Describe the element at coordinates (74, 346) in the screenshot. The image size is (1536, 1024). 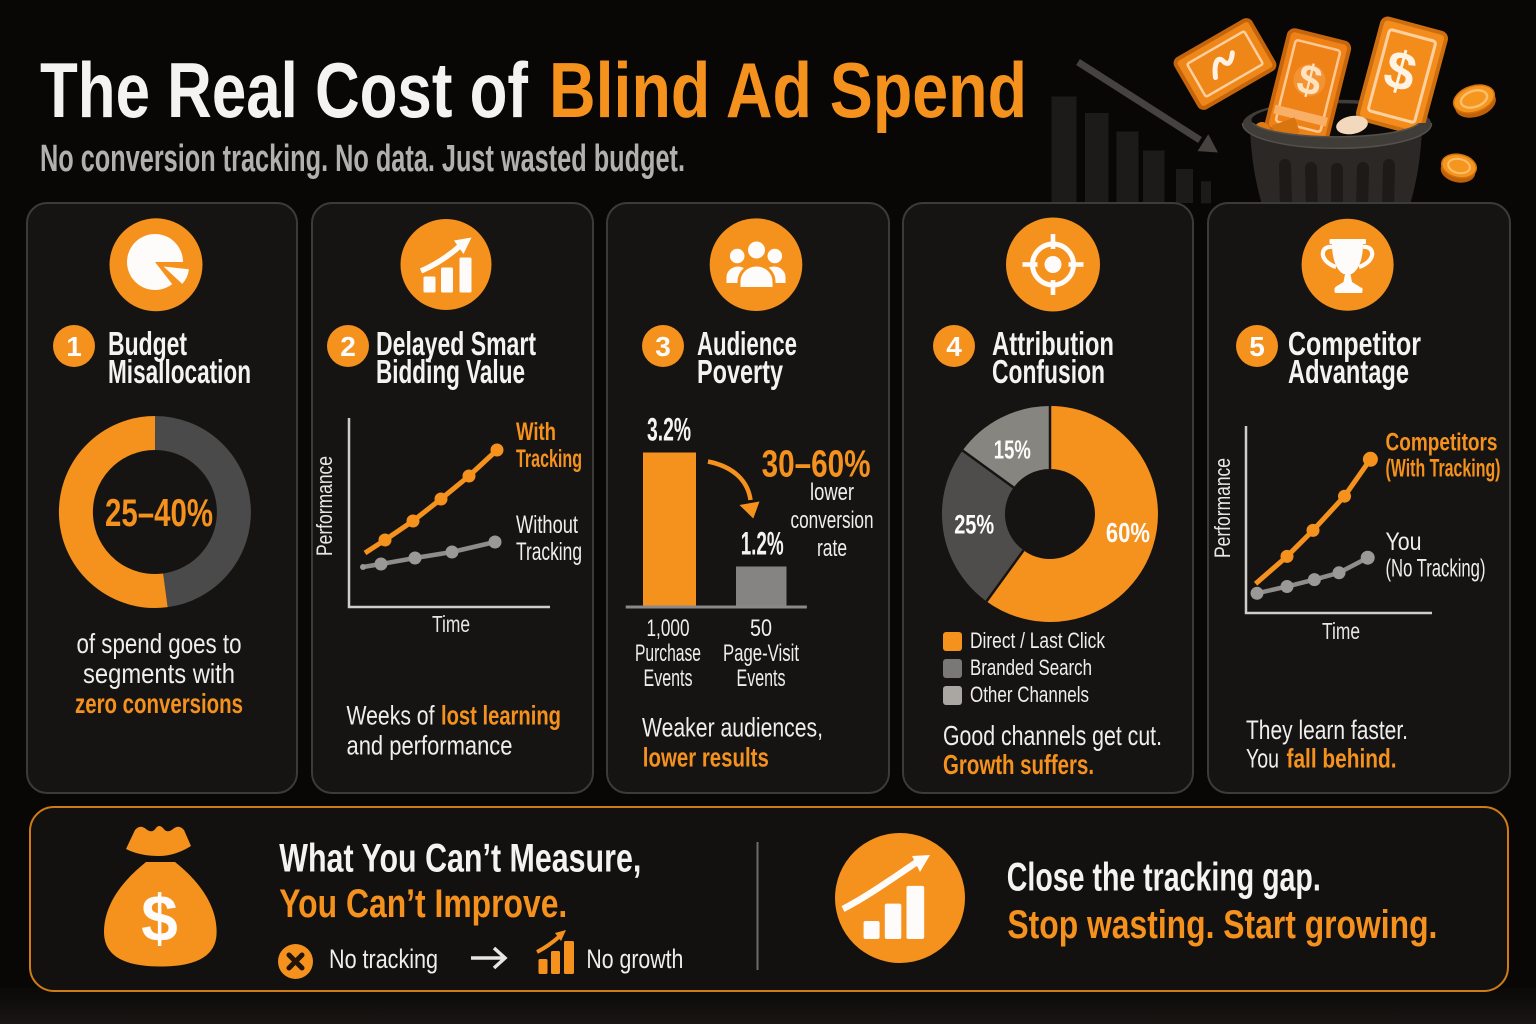
I see `svg-text: 1` at that location.